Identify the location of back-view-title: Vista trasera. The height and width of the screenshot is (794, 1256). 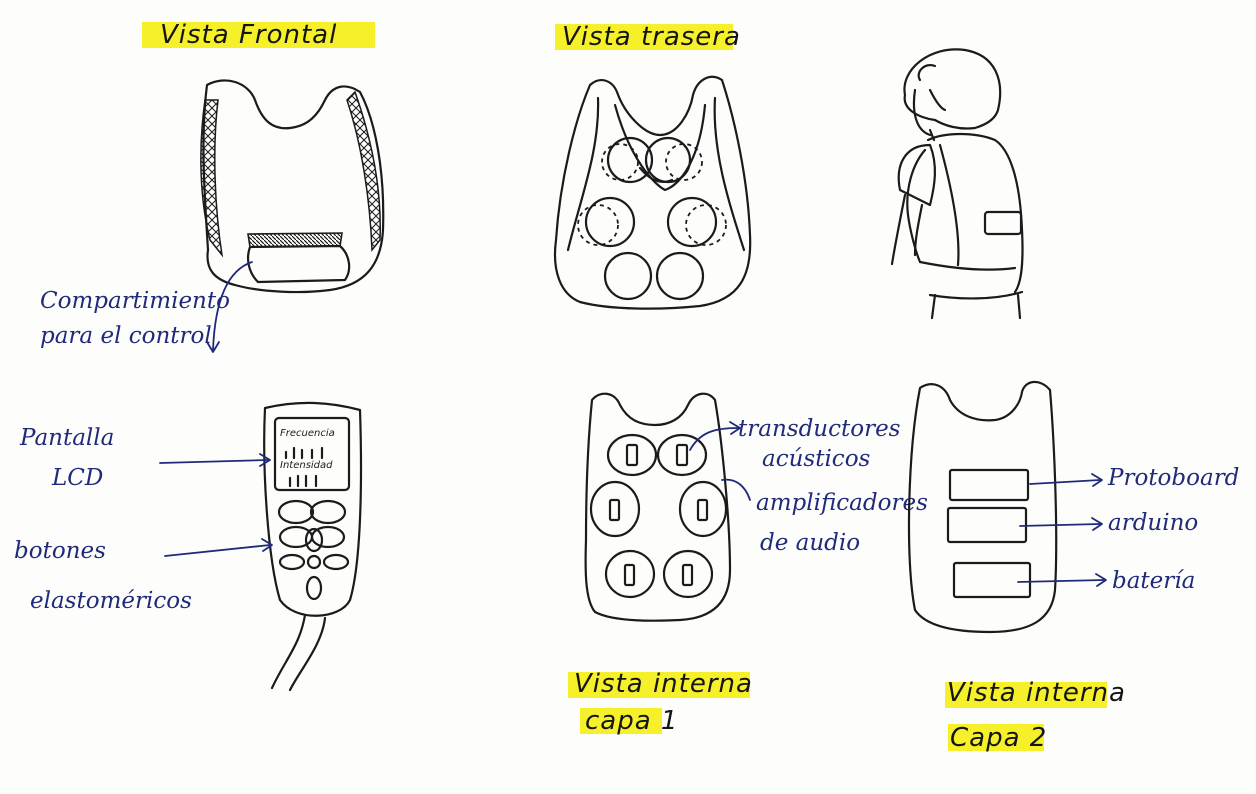
(651, 37).